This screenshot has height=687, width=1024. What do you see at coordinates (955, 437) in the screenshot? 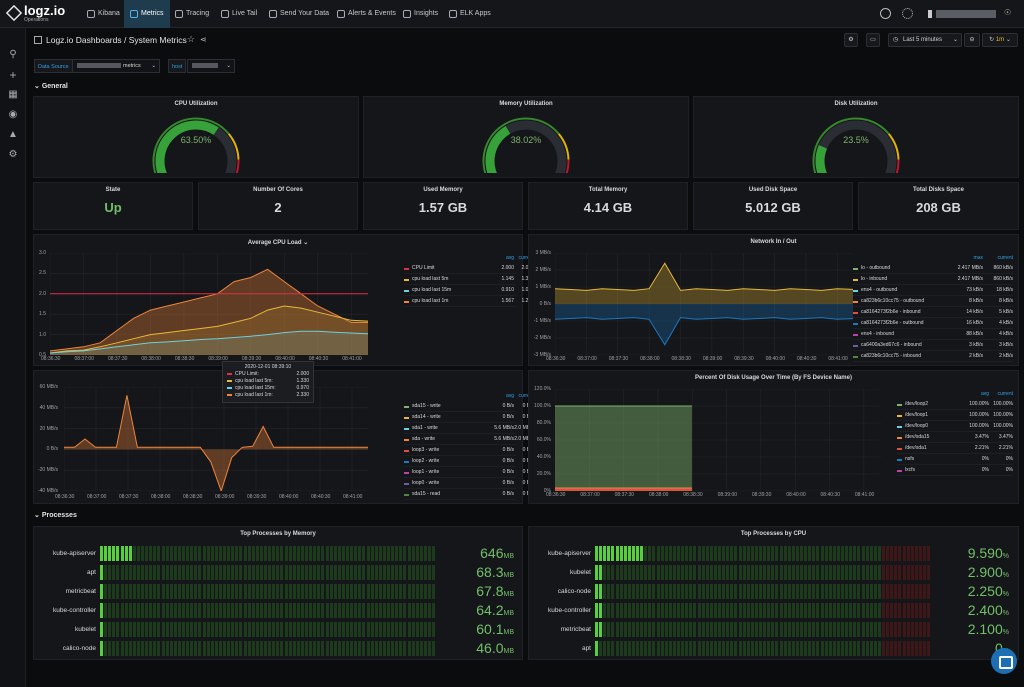
I see `legend-row: /dev/sda15 3.47% 3.47%` at bounding box center [955, 437].